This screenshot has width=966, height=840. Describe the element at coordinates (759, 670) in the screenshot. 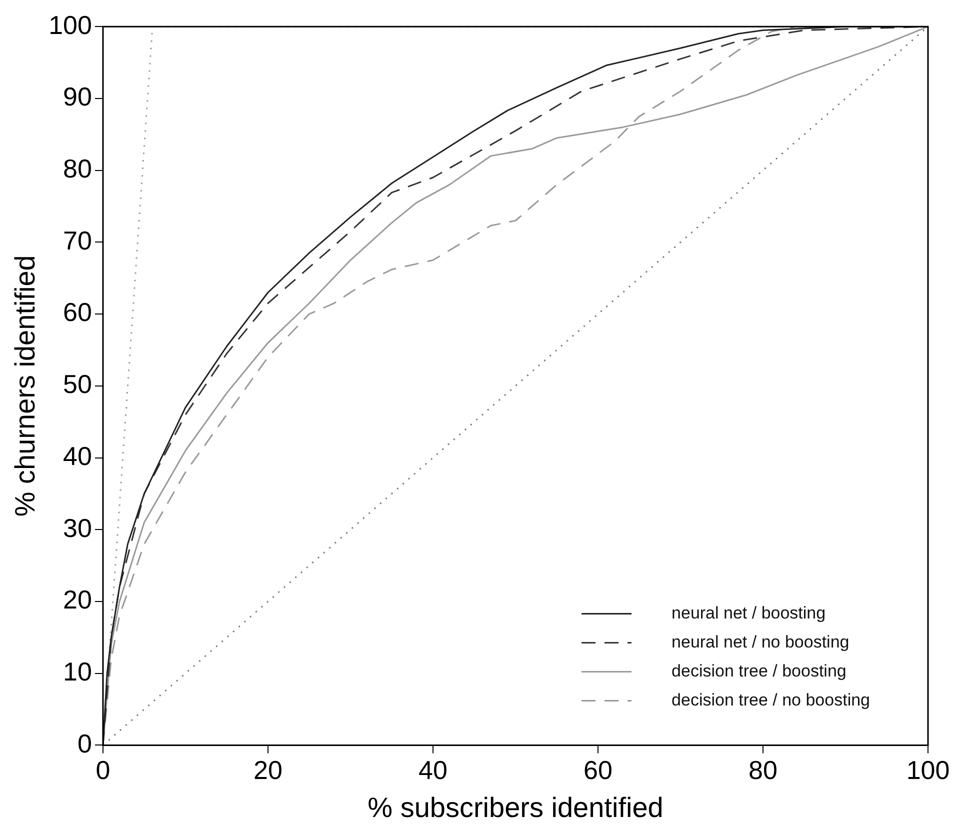

I see `legend-label: decision tree / boosting` at that location.